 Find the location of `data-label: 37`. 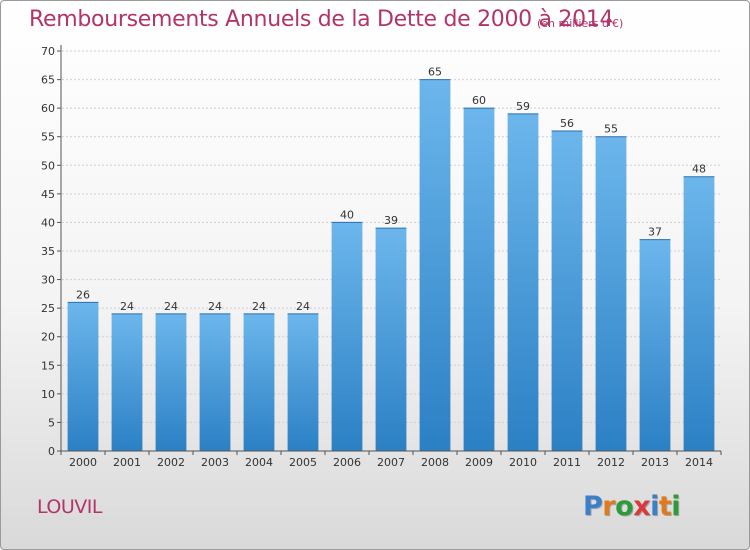

data-label: 37 is located at coordinates (655, 232).